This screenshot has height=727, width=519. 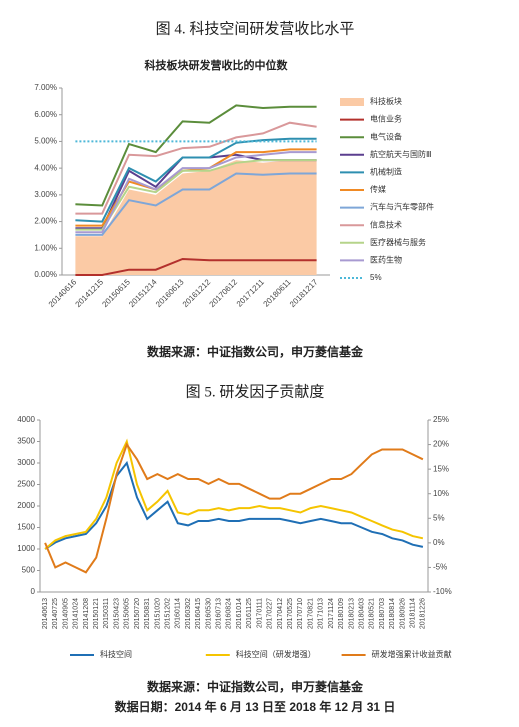 I want to click on legend-label: 医疗器械与服务, so click(x=398, y=242).